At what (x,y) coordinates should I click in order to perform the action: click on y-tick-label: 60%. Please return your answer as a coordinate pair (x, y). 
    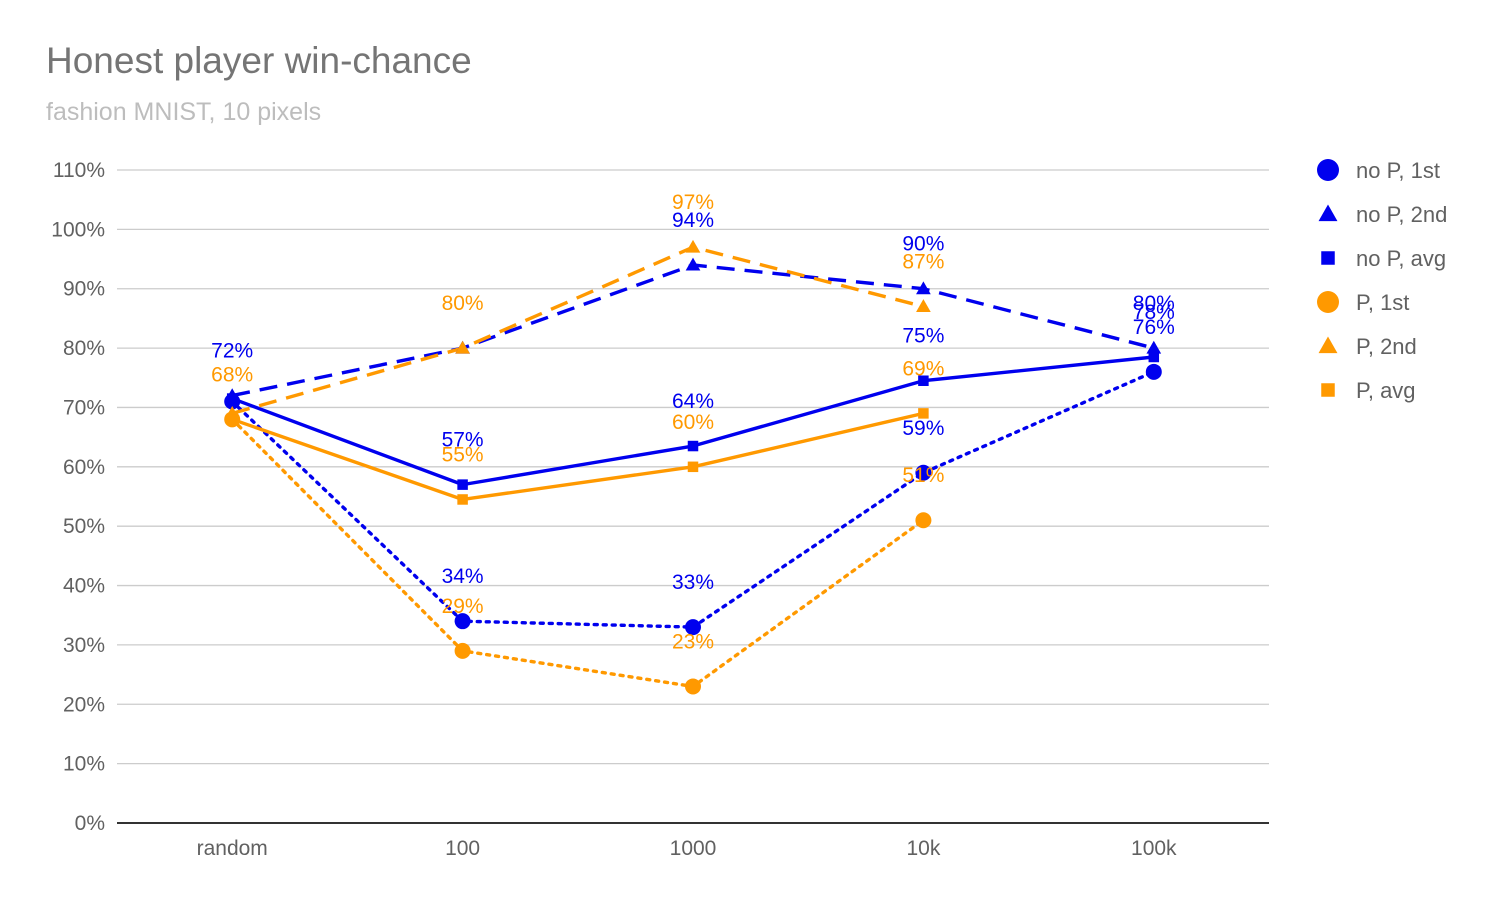
    Looking at the image, I should click on (84, 467).